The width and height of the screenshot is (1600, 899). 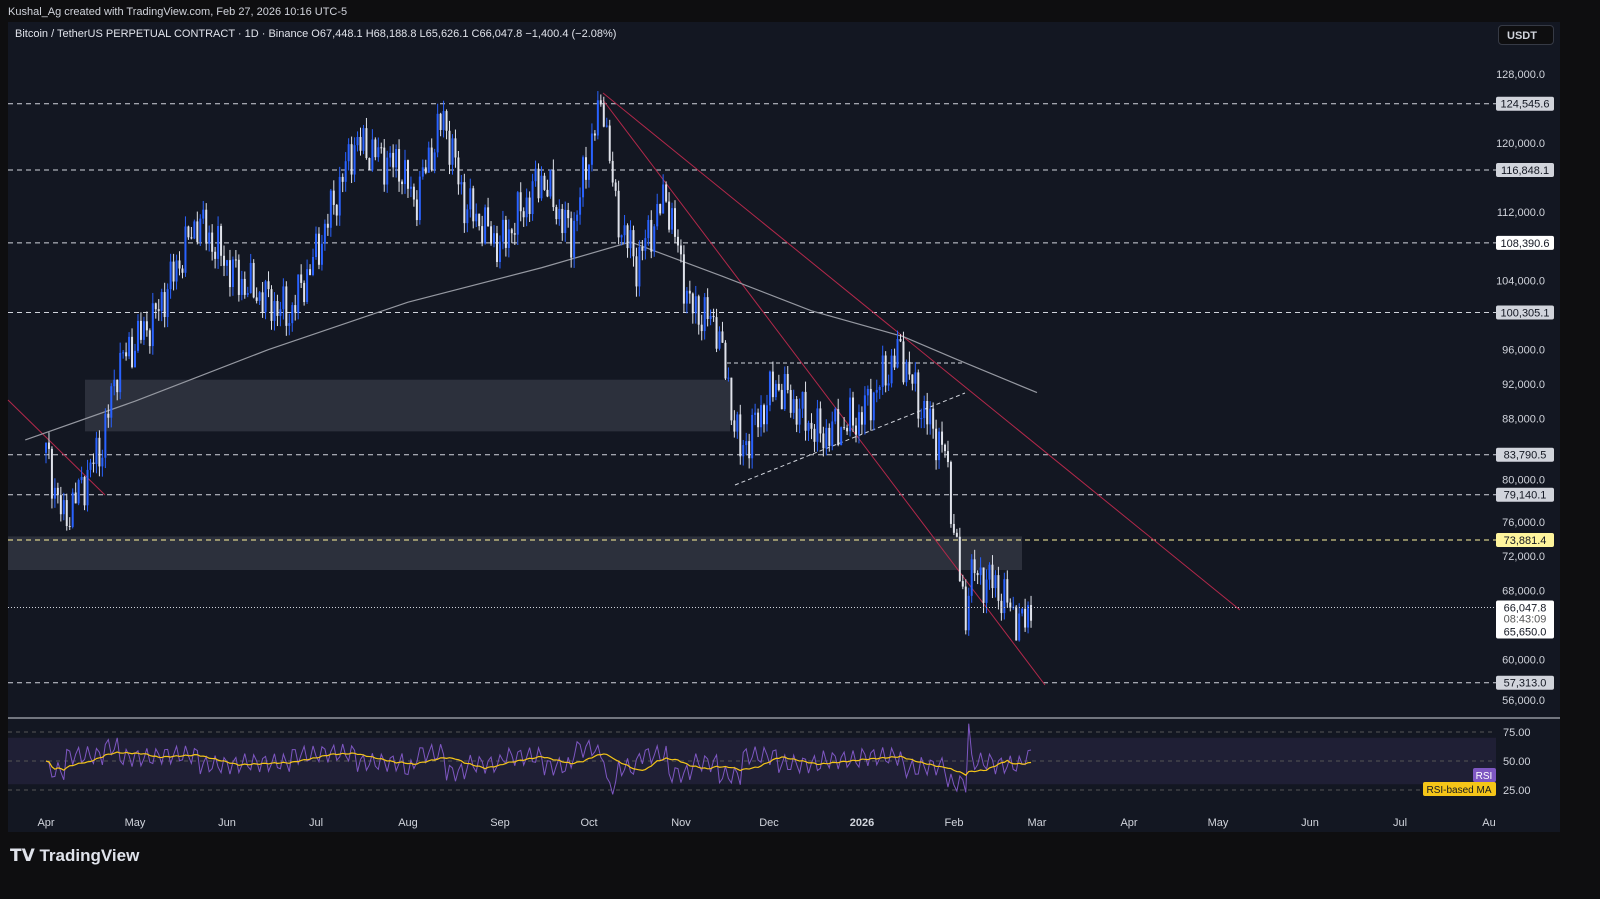 What do you see at coordinates (1484, 776) in the screenshot?
I see `rsi-tag: RSI` at bounding box center [1484, 776].